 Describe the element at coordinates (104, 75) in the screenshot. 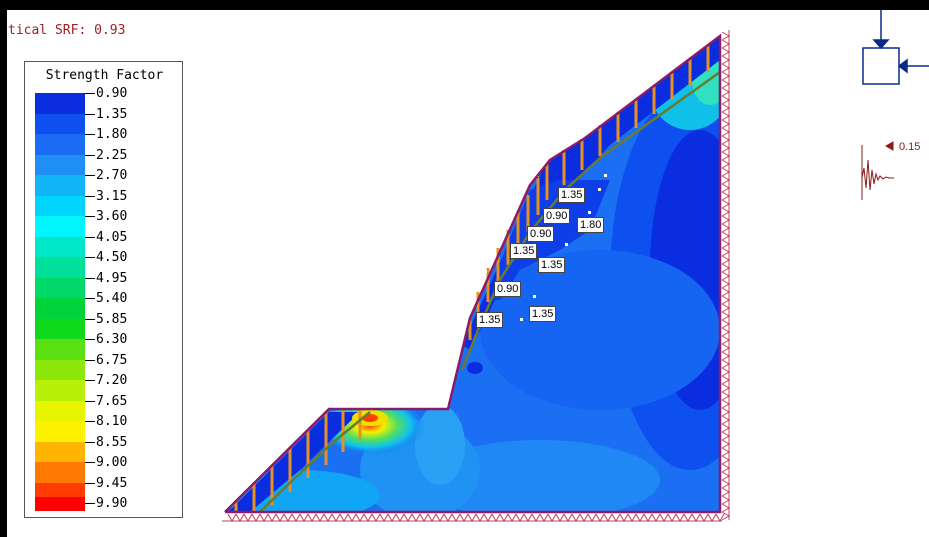

I see `legend-title: Strength Factor` at that location.